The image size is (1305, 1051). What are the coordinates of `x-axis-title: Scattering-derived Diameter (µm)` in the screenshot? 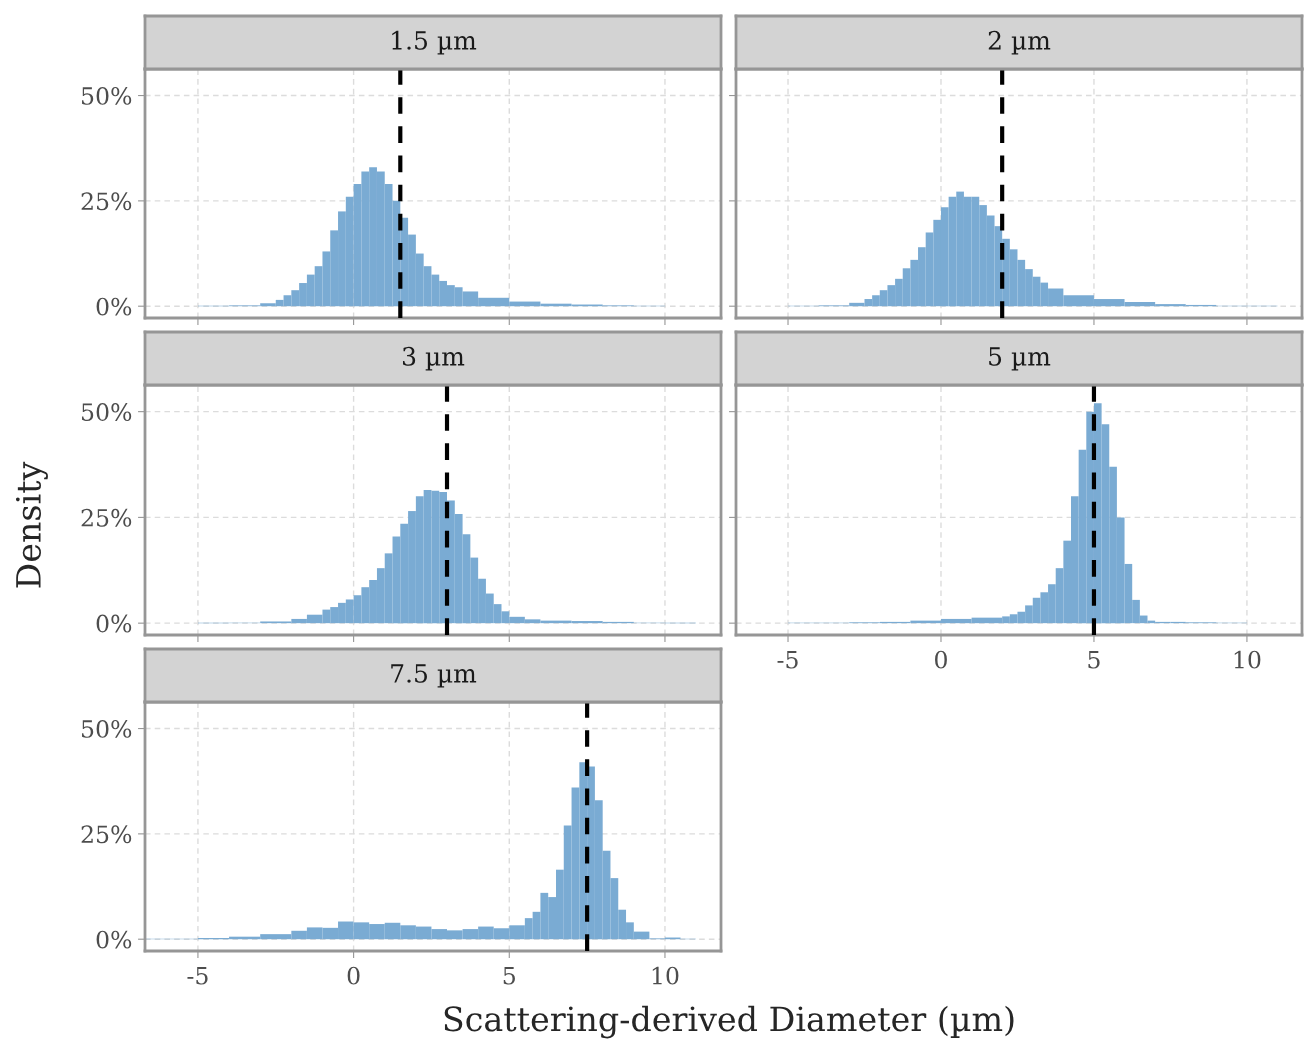 It's located at (729, 1022).